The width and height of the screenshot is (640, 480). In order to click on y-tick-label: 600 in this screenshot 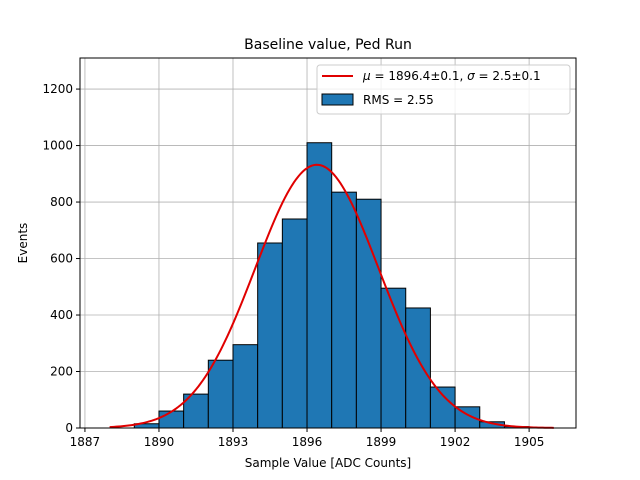, I will do `click(61, 259)`.